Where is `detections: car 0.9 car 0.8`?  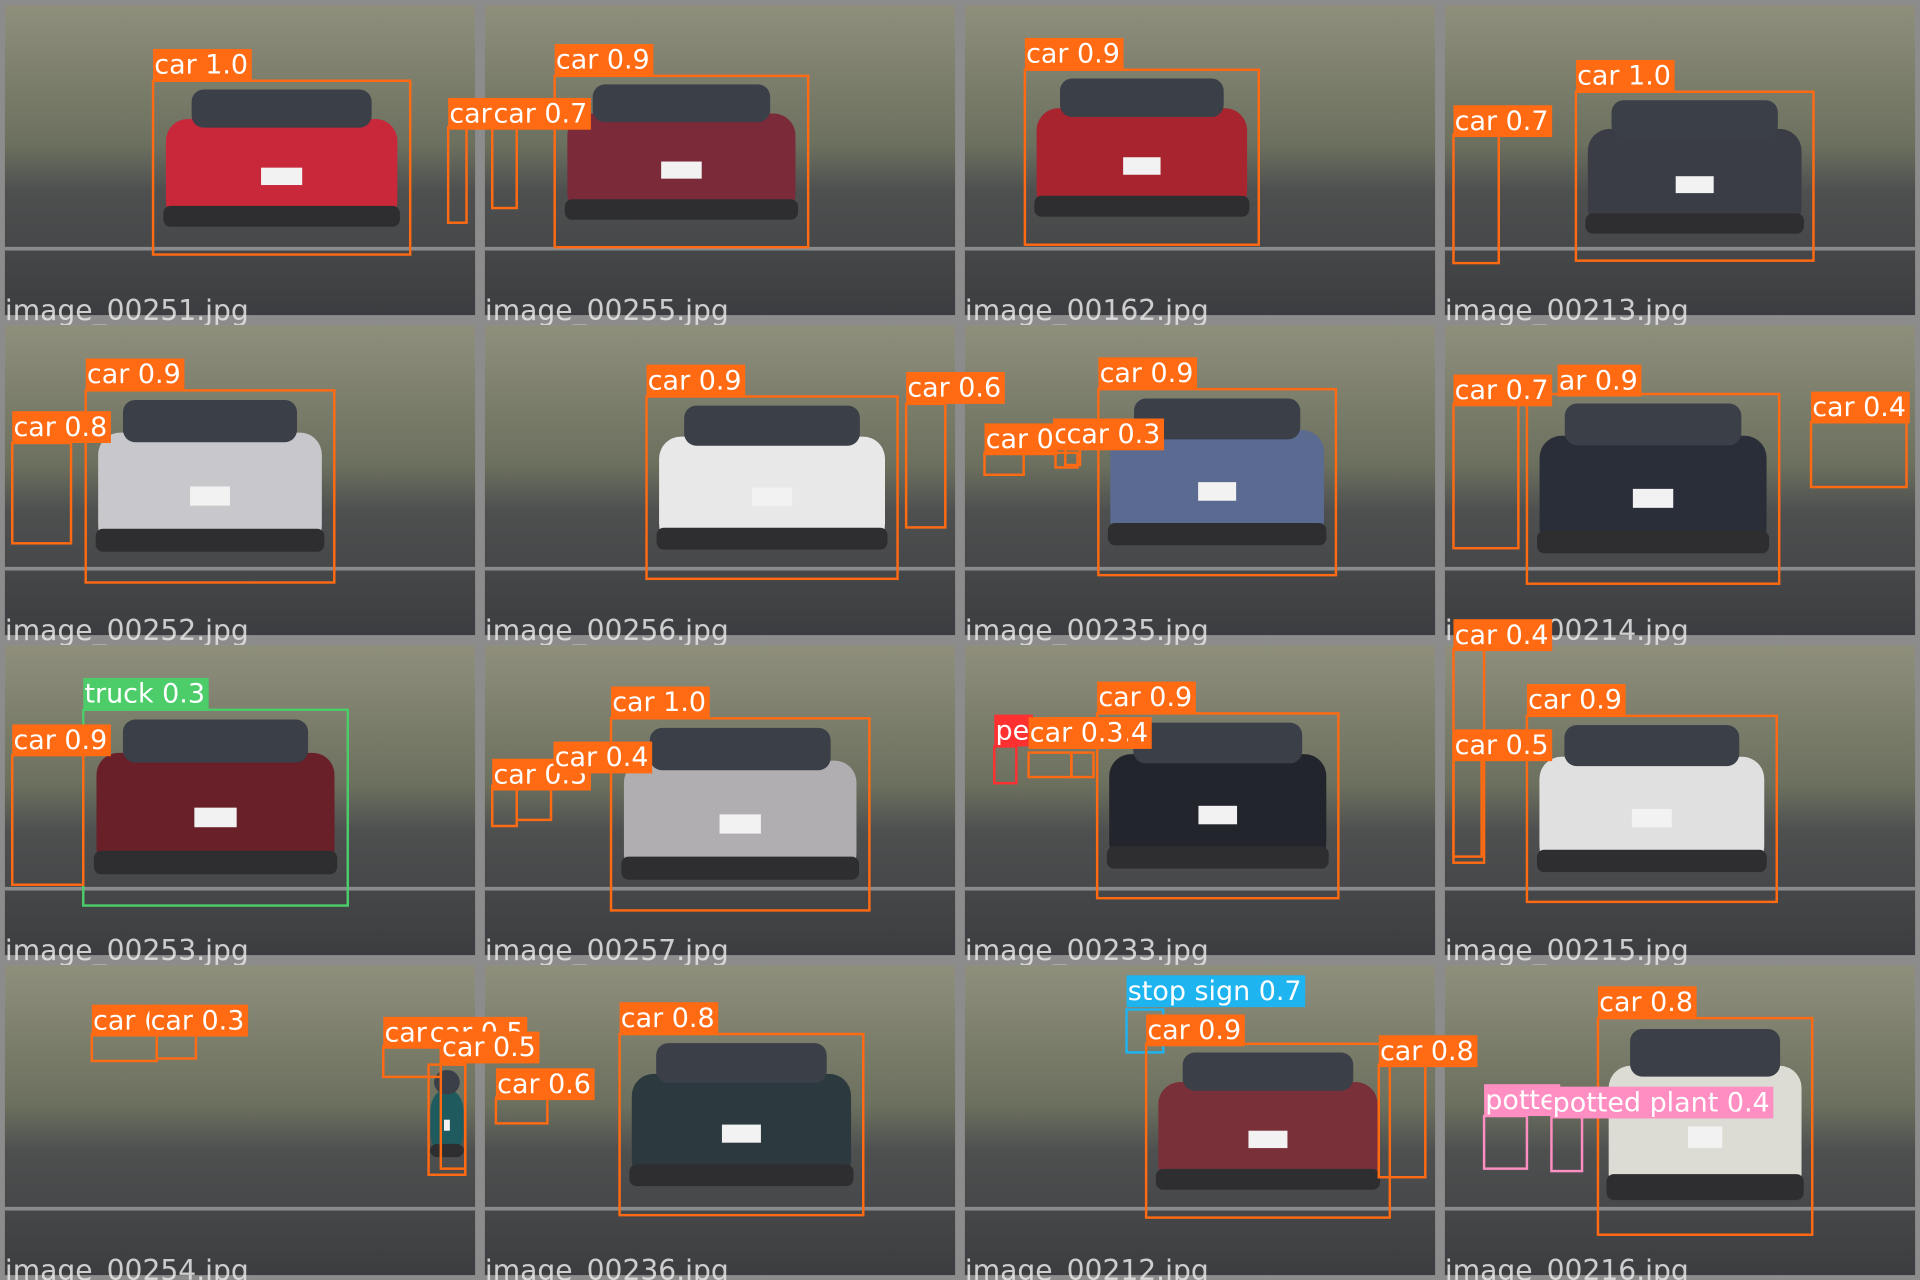 detections: car 0.9 car 0.8 is located at coordinates (173, 471).